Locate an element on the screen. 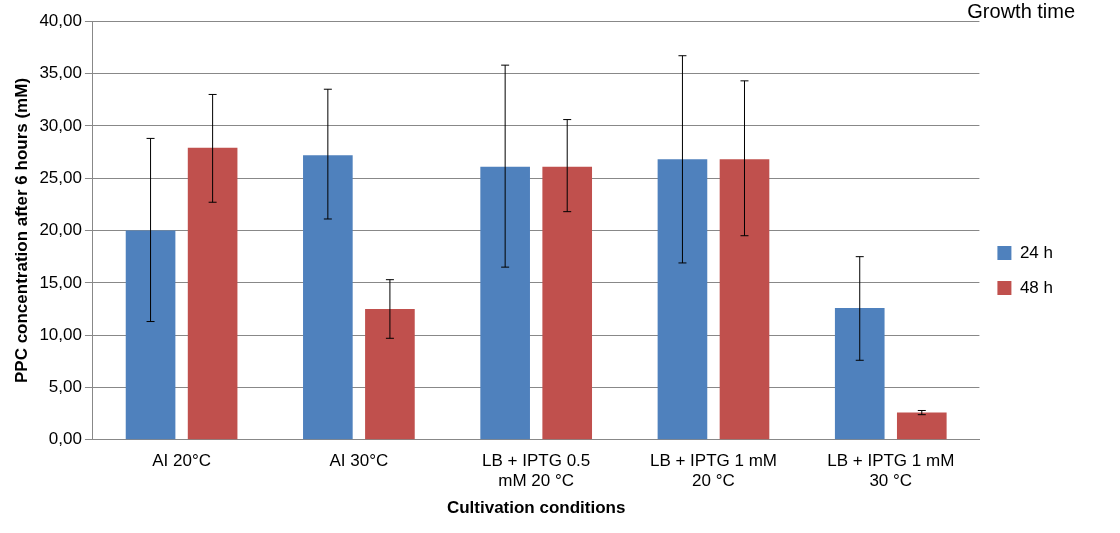  y-tick-label: 20,00 is located at coordinates (60, 230).